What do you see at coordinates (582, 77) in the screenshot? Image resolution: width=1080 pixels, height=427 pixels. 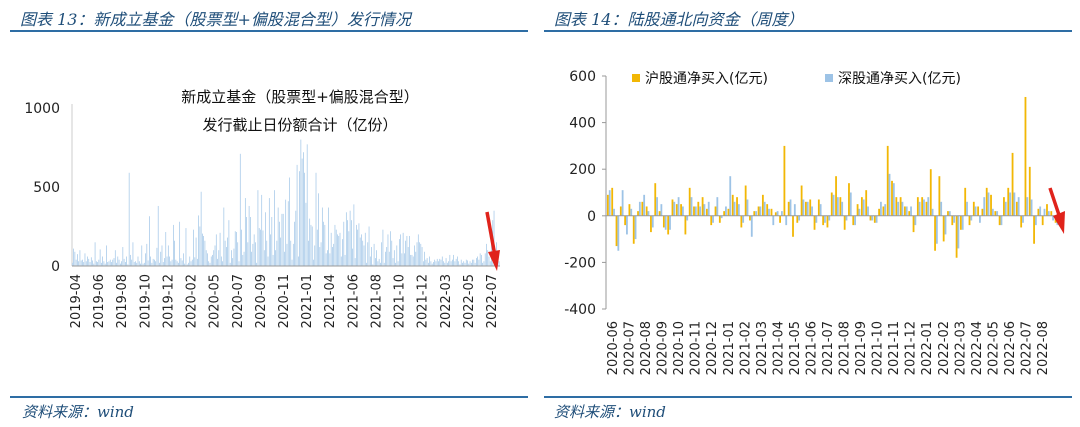 I see `y-tick-label: 600` at bounding box center [582, 77].